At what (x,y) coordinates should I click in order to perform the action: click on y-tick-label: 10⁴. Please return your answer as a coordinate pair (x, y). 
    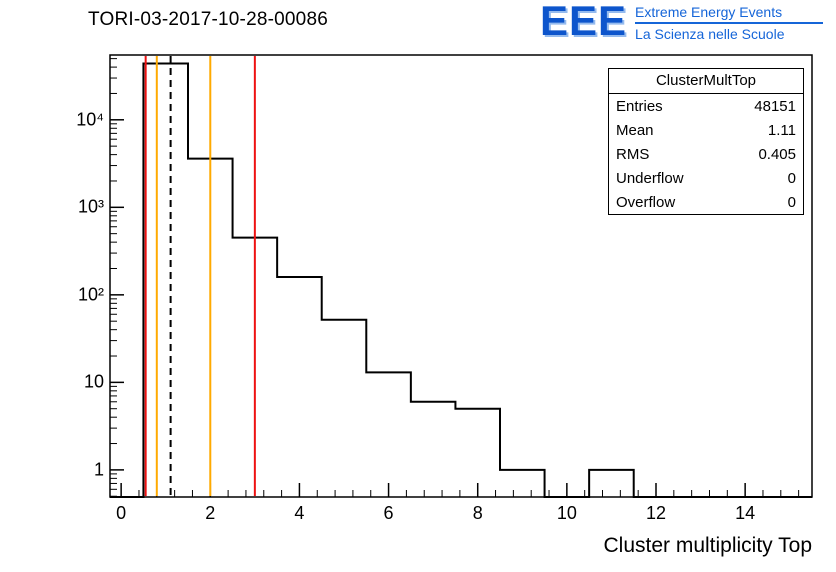
    Looking at the image, I should click on (90, 119).